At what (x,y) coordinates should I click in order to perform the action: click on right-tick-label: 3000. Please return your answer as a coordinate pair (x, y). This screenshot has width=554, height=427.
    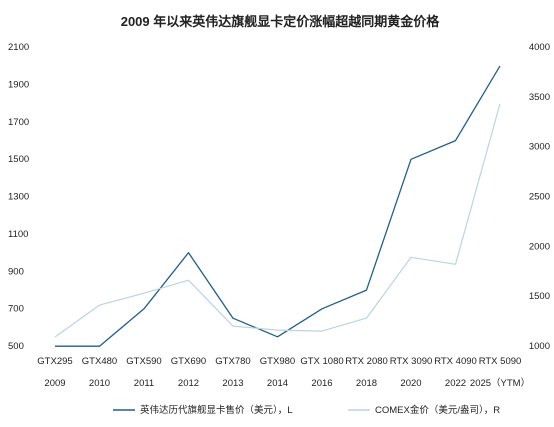
    Looking at the image, I should click on (539, 147).